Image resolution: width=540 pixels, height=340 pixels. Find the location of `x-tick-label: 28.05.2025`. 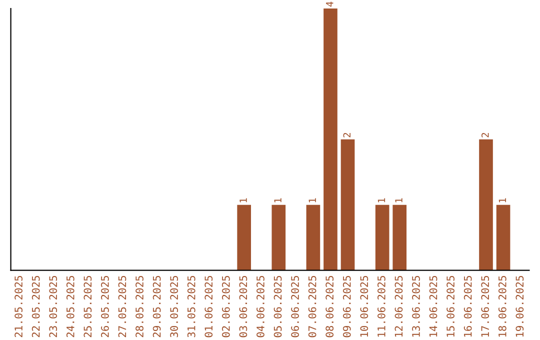

x-tick-label: 28.05.2025 is located at coordinates (140, 307).